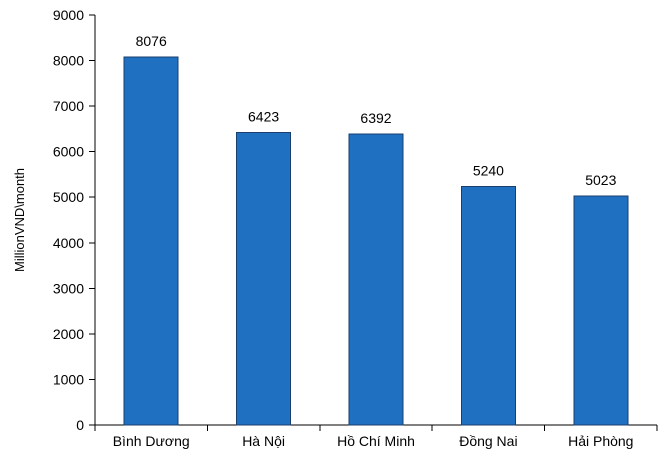  Describe the element at coordinates (375, 118) in the screenshot. I see `bar-value-label: 6392` at that location.